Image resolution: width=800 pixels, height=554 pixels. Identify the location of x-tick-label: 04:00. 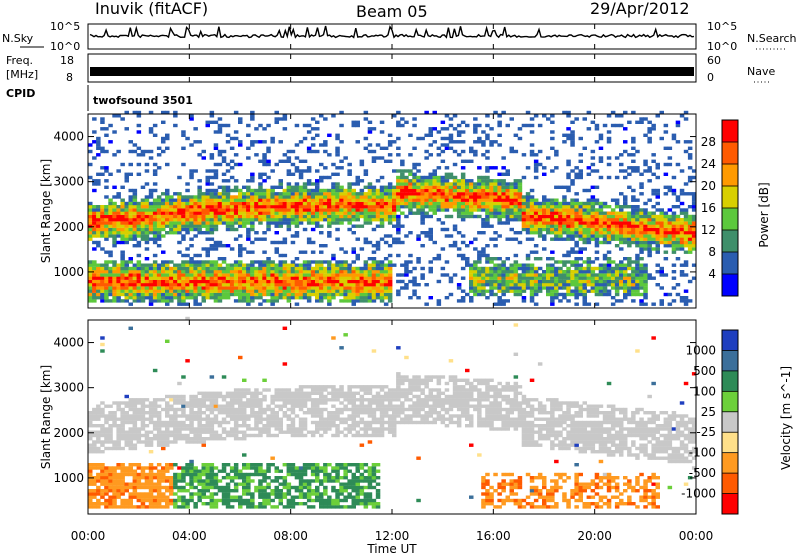
(189, 536).